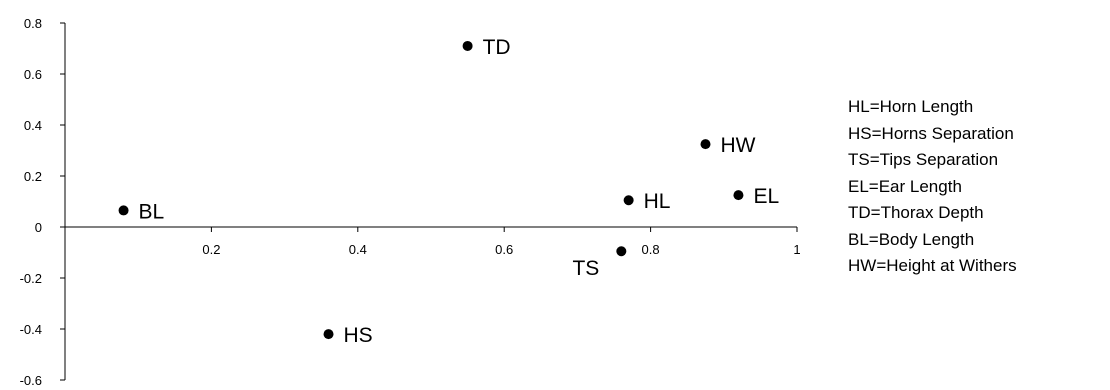 The image size is (1110, 390). Describe the element at coordinates (738, 195) in the screenshot. I see `data-point-el` at that location.